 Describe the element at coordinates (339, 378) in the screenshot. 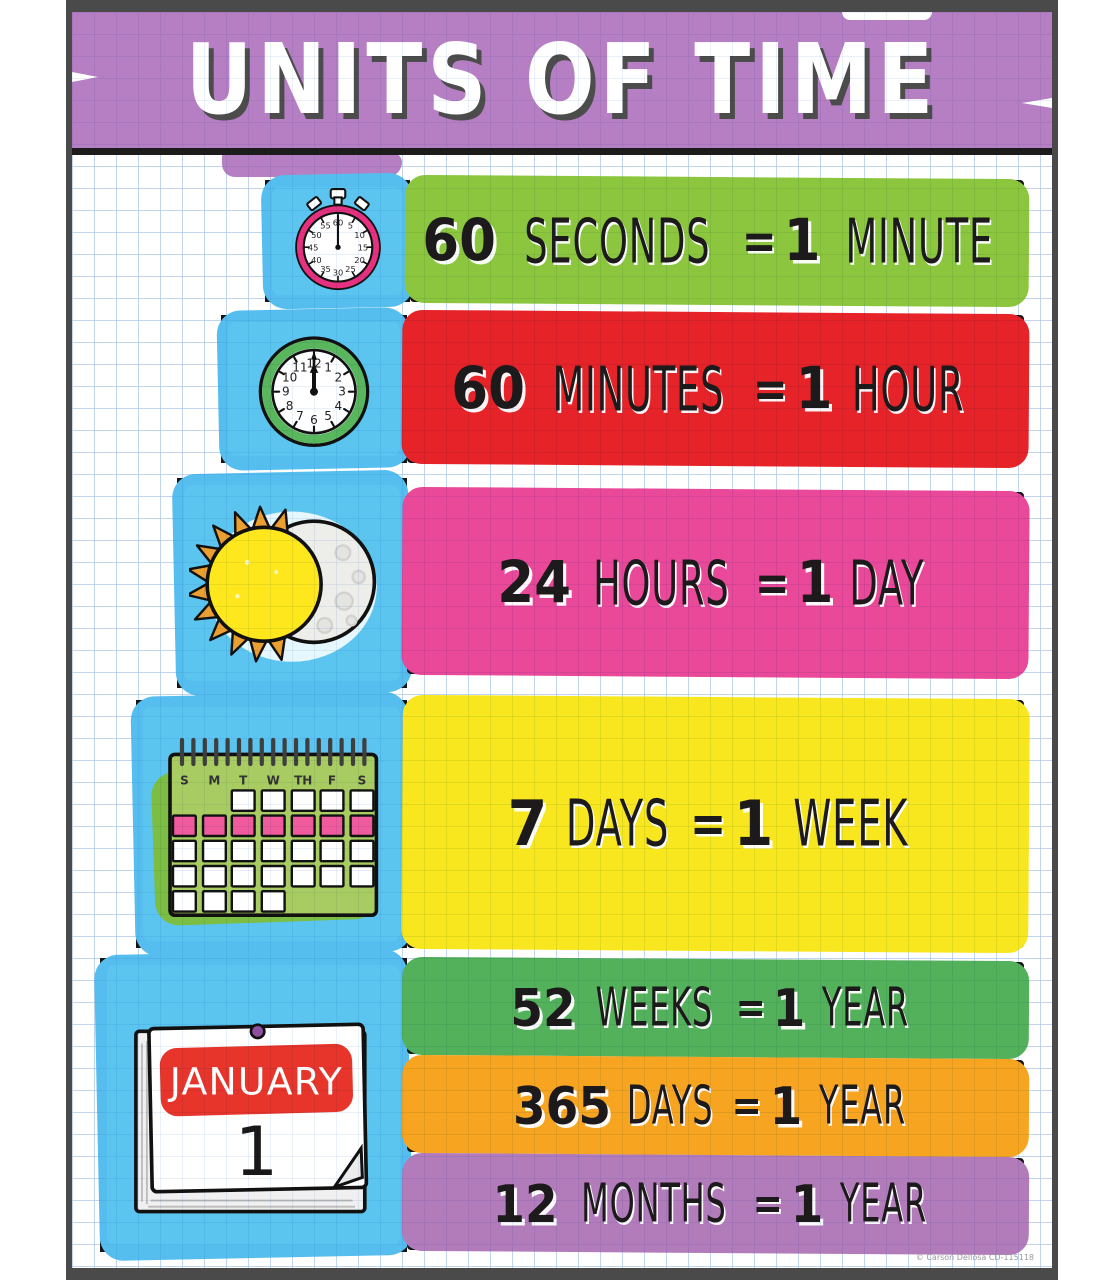

I see `clock-number: 2` at that location.